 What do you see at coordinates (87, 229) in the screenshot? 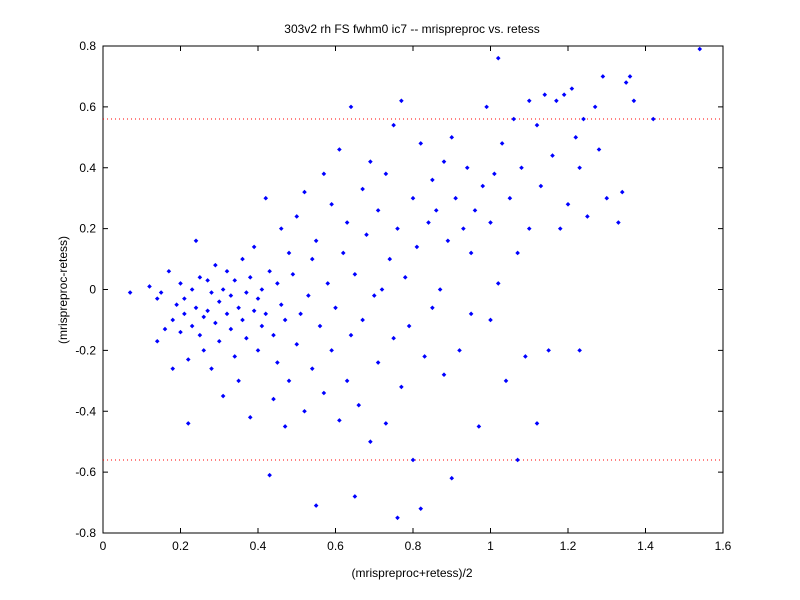
I see `y-tick-label: 0.2` at bounding box center [87, 229].